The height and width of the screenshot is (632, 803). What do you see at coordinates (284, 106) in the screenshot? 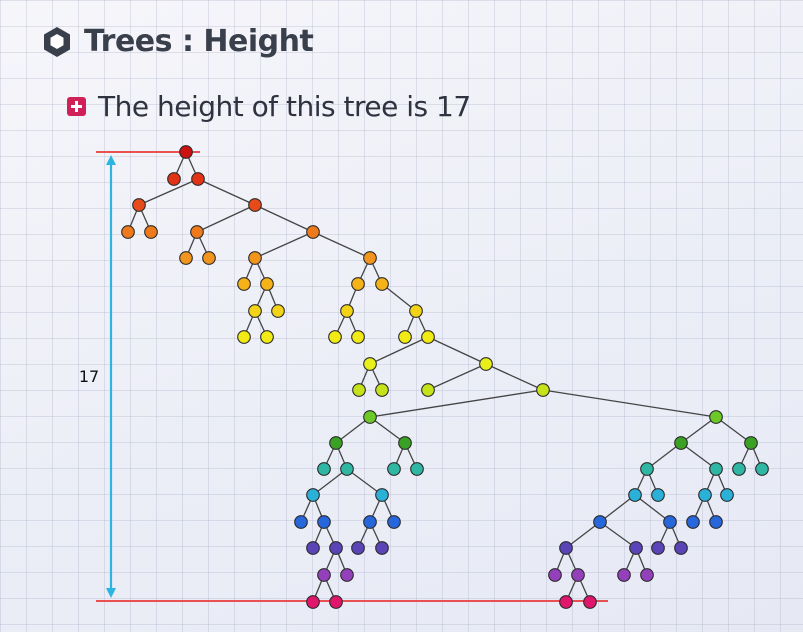
I see `bullet-text: The height of this tree is 17` at bounding box center [284, 106].